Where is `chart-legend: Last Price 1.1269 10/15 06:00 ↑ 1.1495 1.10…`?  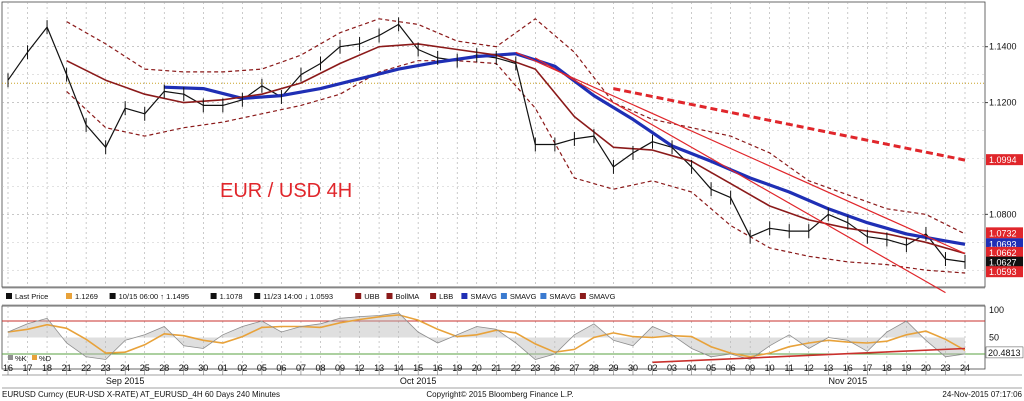 chart-legend: Last Price 1.1269 10/15 06:00 ↑ 1.1495 1.10… is located at coordinates (311, 296).